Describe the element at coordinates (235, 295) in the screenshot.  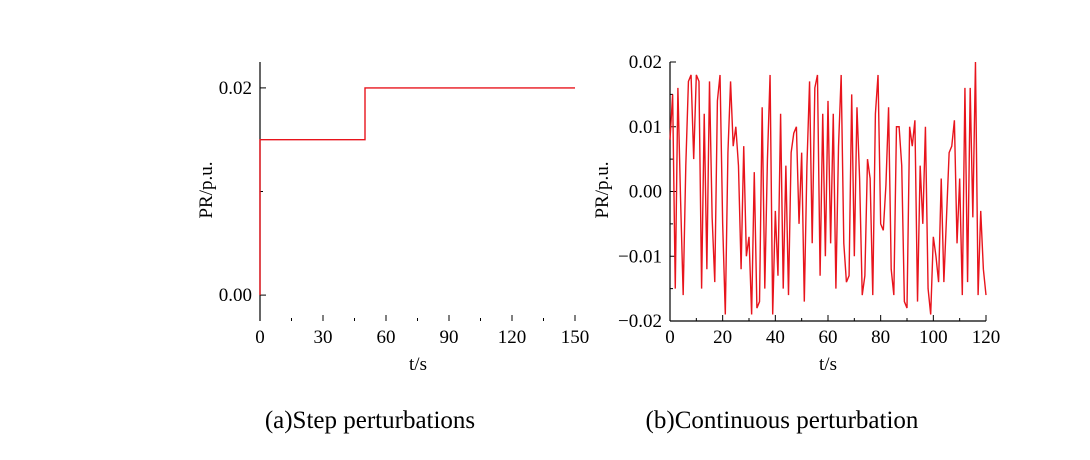
I see `panel-a-y-tick-label: 0.00` at that location.